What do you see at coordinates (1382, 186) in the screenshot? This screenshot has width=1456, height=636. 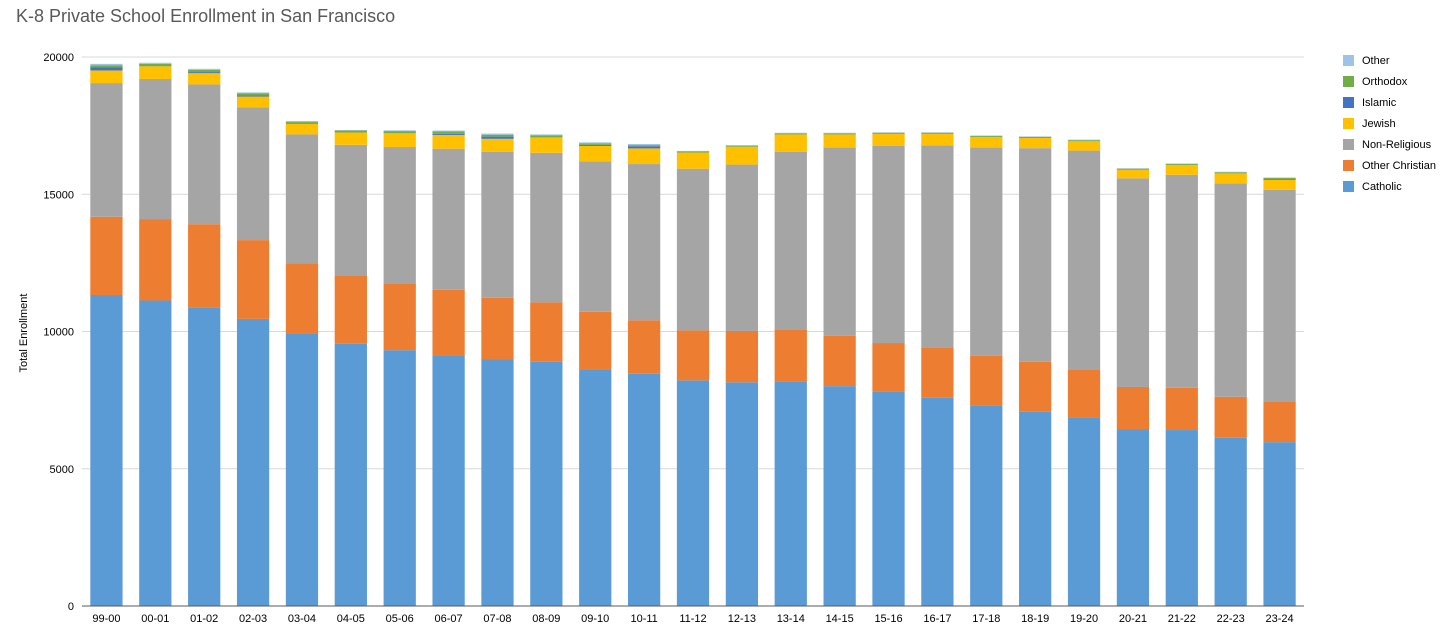 I see `legend-label: Catholic` at bounding box center [1382, 186].